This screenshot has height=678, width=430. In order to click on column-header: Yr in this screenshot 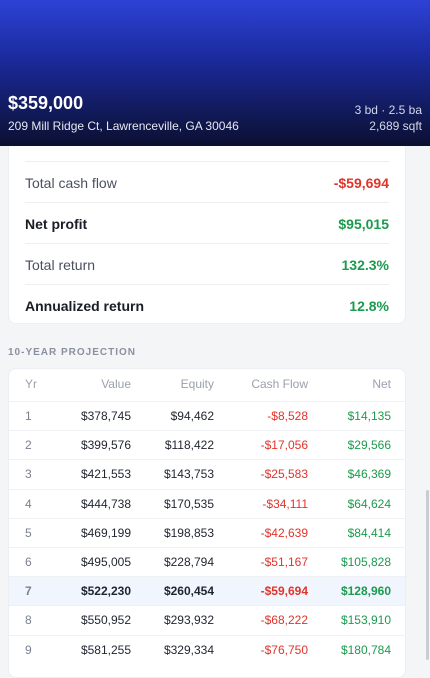, I will do `click(31, 384)`.